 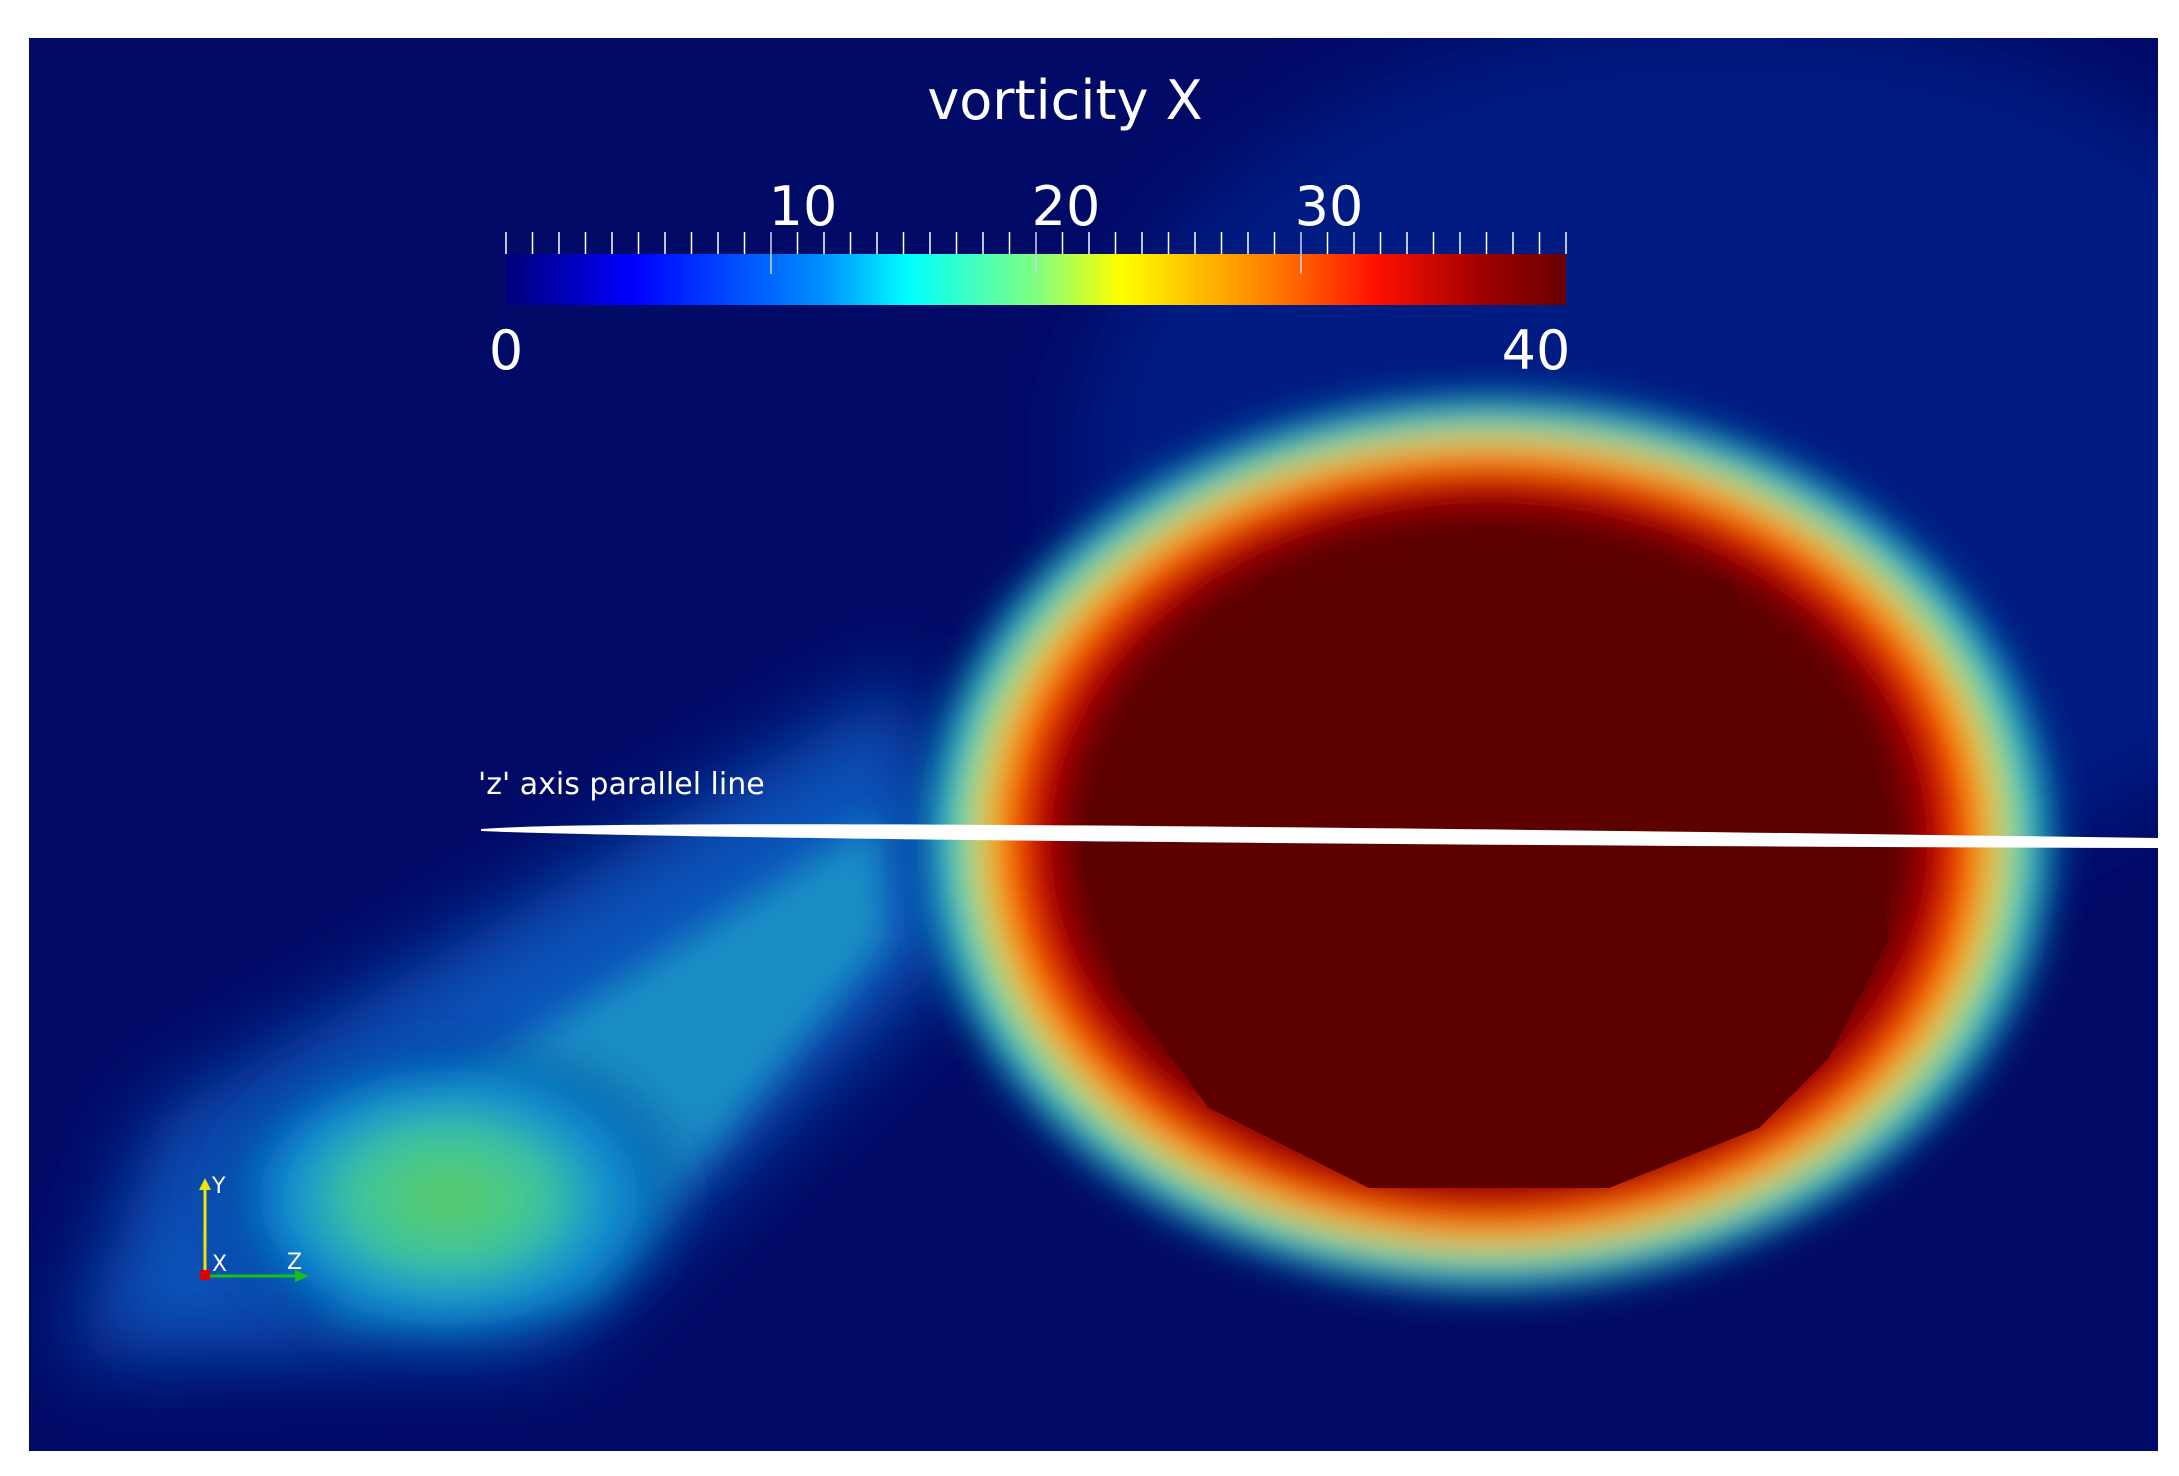 What do you see at coordinates (449, 1198) in the screenshot?
I see `secondary-vortex` at bounding box center [449, 1198].